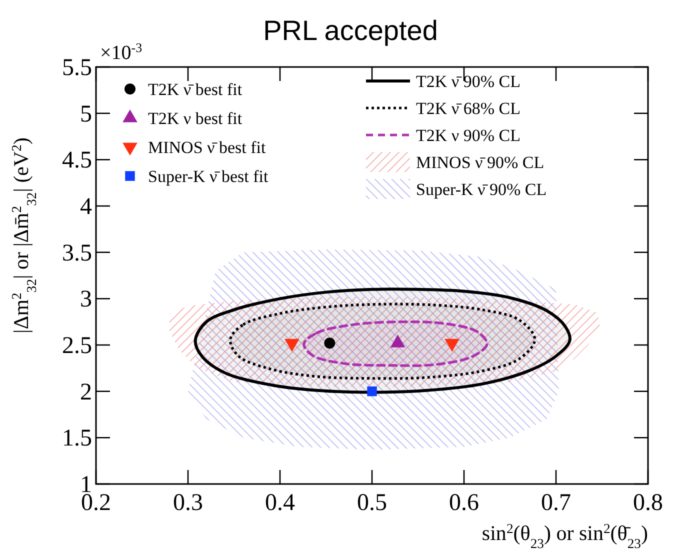 This screenshot has height=557, width=681. Describe the element at coordinates (480, 162) in the screenshot. I see `legend-label: MINOS ν̄ 90% CL` at that location.